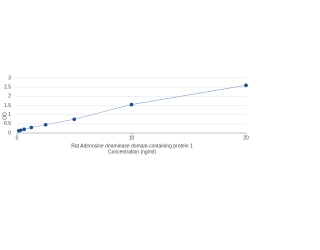 Image resolution: width=320 pixels, height=250 pixels. What do you see at coordinates (5, 116) in the screenshot?
I see `y-axis-title: OD` at bounding box center [5, 116].